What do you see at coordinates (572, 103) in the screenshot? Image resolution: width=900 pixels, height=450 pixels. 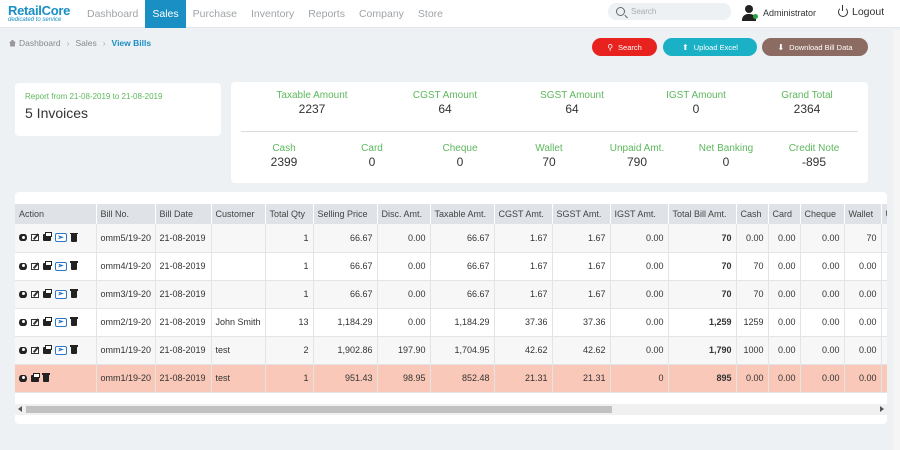 I see `total-sgst: SGST Amount 64` at bounding box center [572, 103].